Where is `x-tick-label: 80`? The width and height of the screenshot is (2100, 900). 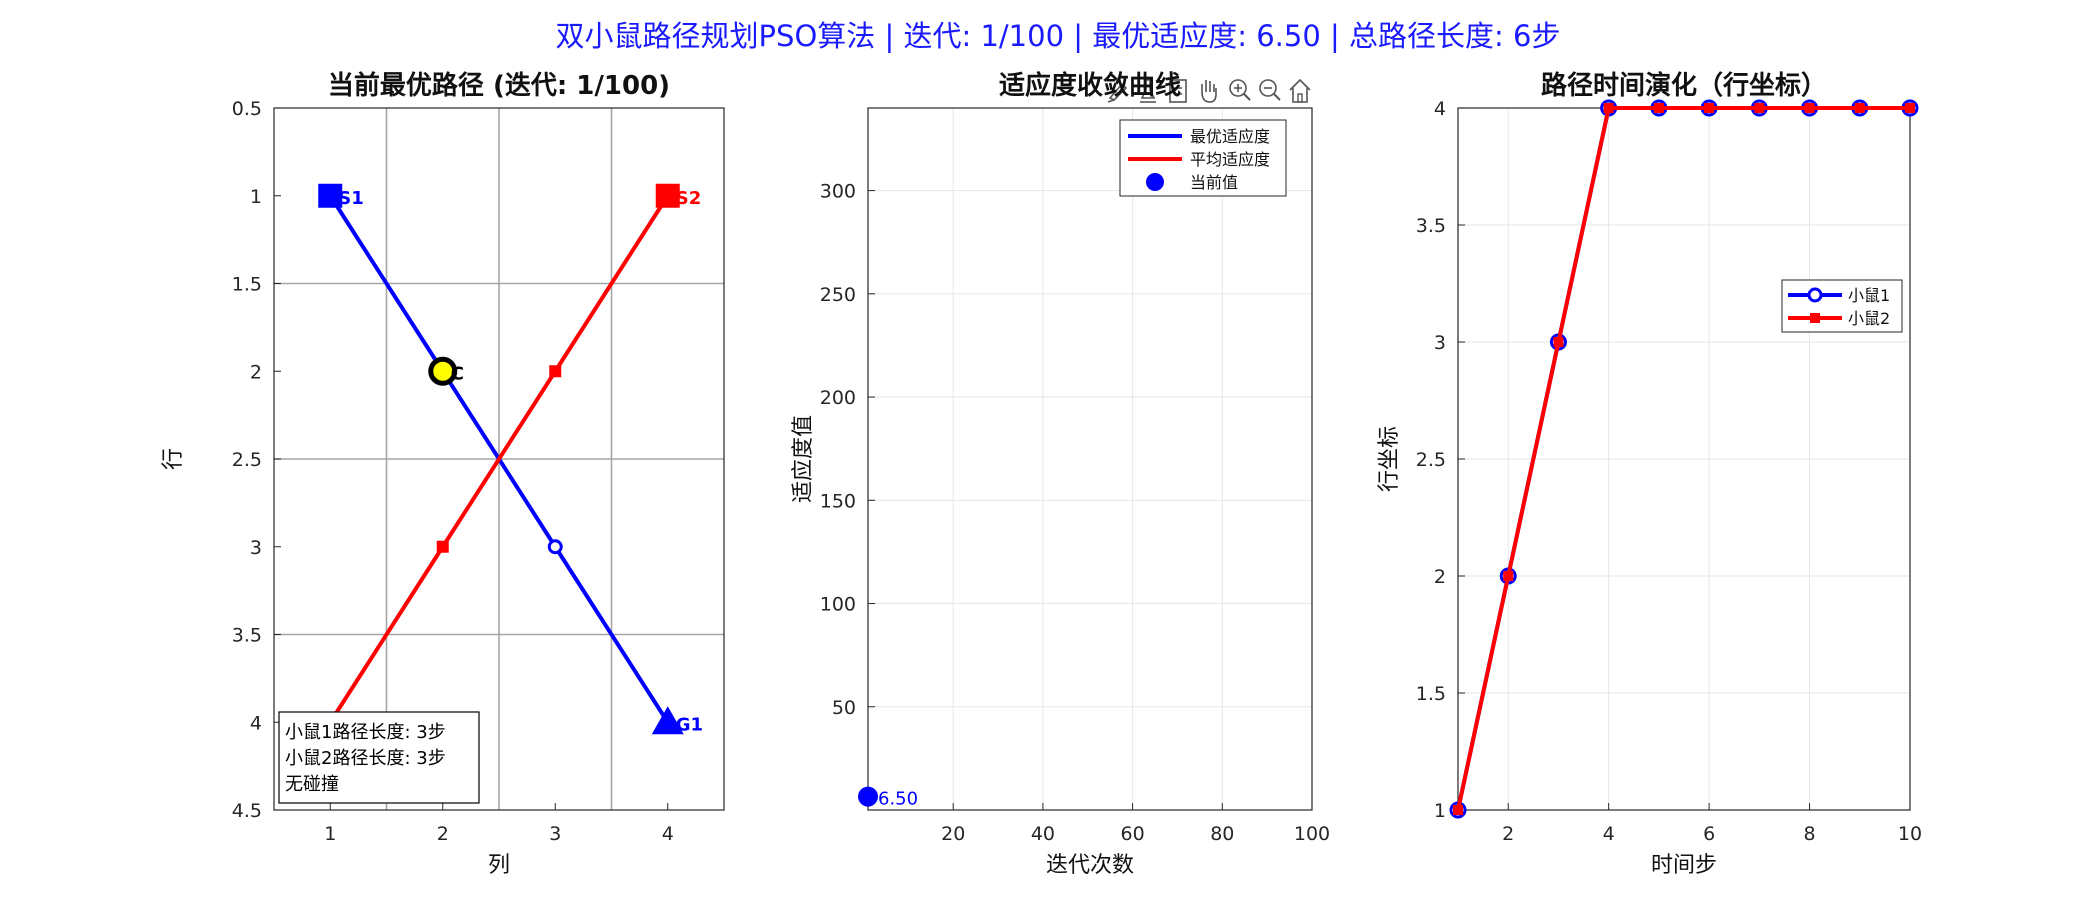 x-tick-label: 80 is located at coordinates (1222, 834).